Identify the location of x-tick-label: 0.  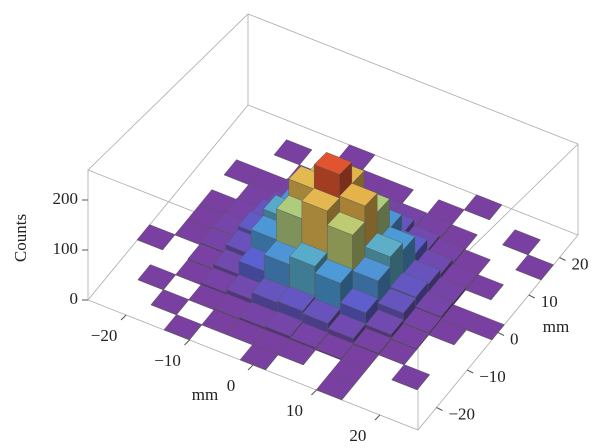
(231, 385).